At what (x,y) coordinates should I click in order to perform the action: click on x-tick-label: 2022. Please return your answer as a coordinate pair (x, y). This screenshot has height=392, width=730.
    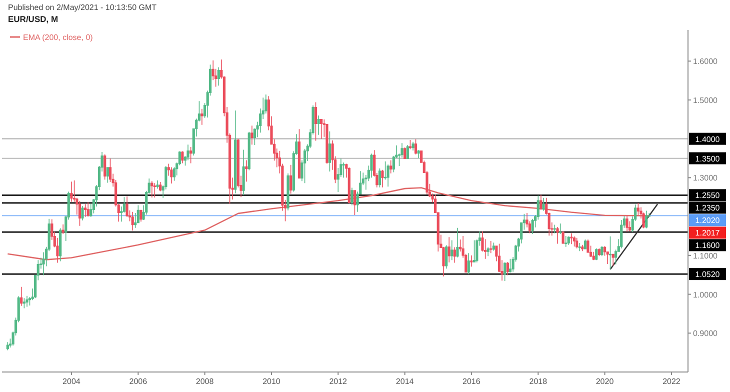
    Looking at the image, I should click on (671, 381).